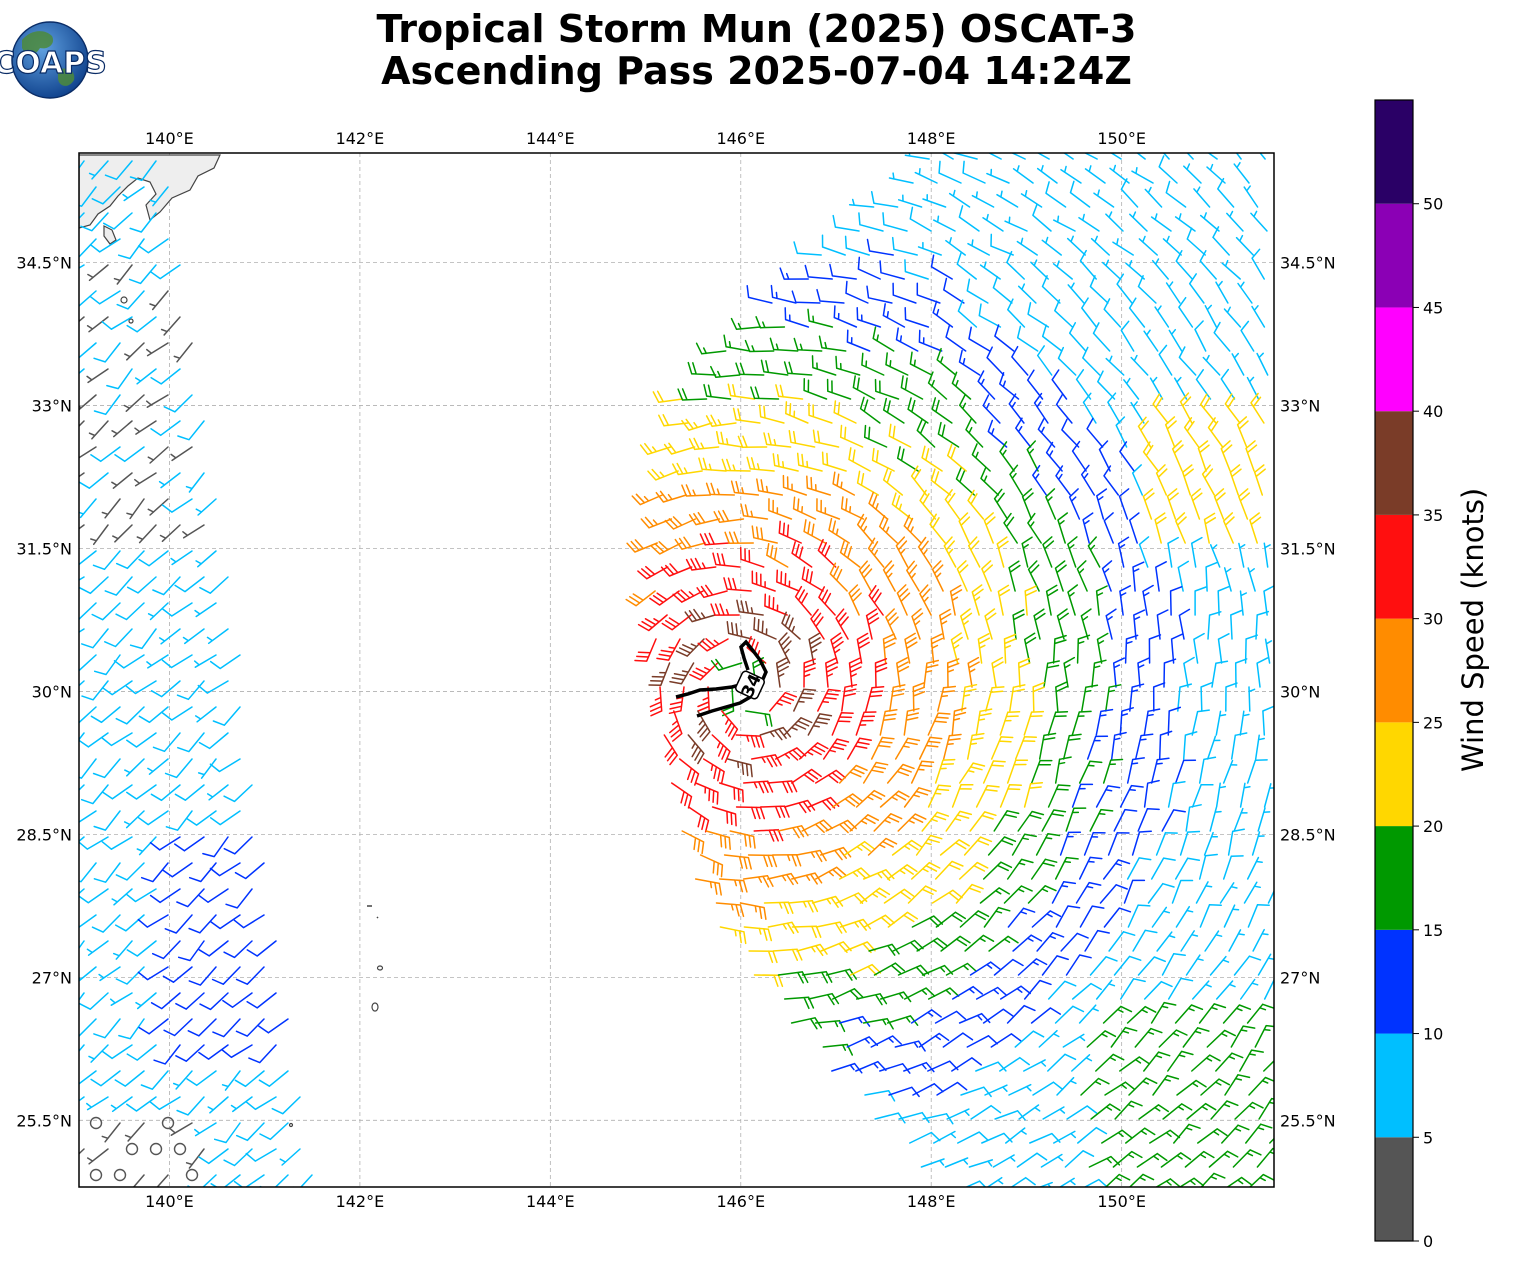 The image size is (1513, 1264). Describe the element at coordinates (1308, 1120) in the screenshot. I see `lat-tick-label: 25.5°N` at that location.